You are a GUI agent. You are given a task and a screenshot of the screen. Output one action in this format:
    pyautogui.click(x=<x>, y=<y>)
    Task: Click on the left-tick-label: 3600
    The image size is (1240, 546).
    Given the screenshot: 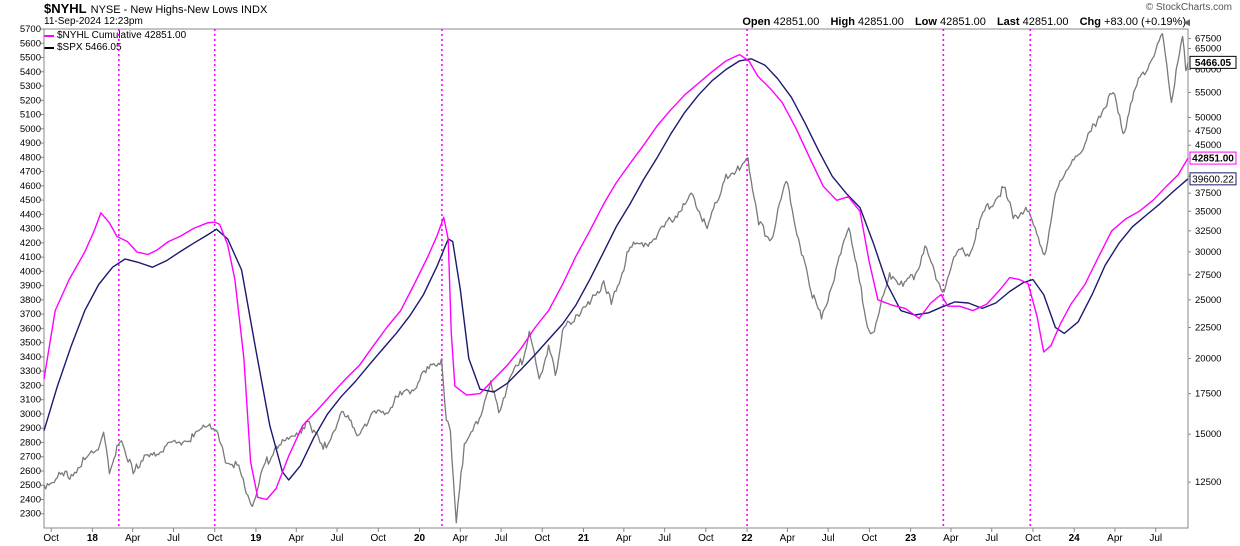 What is the action you would take?
    pyautogui.click(x=30, y=328)
    